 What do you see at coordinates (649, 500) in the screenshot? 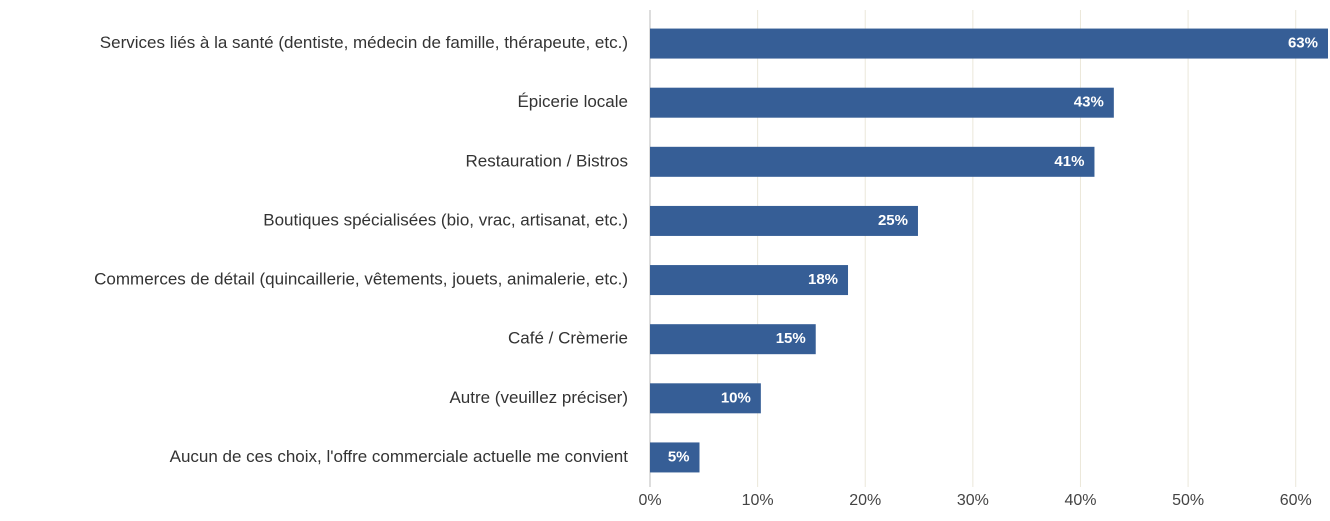
I see `x-tick-label: 0%` at bounding box center [649, 500].